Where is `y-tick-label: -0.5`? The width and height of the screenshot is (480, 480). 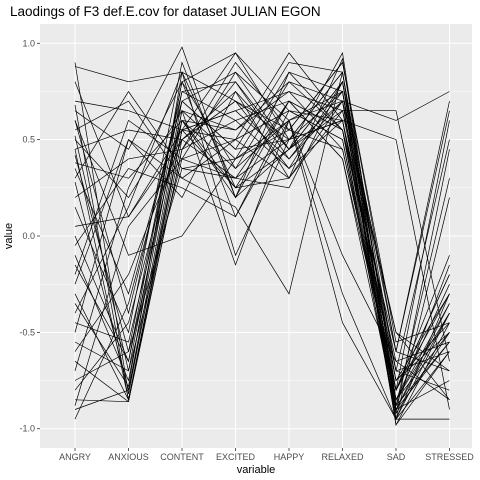 y-tick-label: -0.5 is located at coordinates (27, 332).